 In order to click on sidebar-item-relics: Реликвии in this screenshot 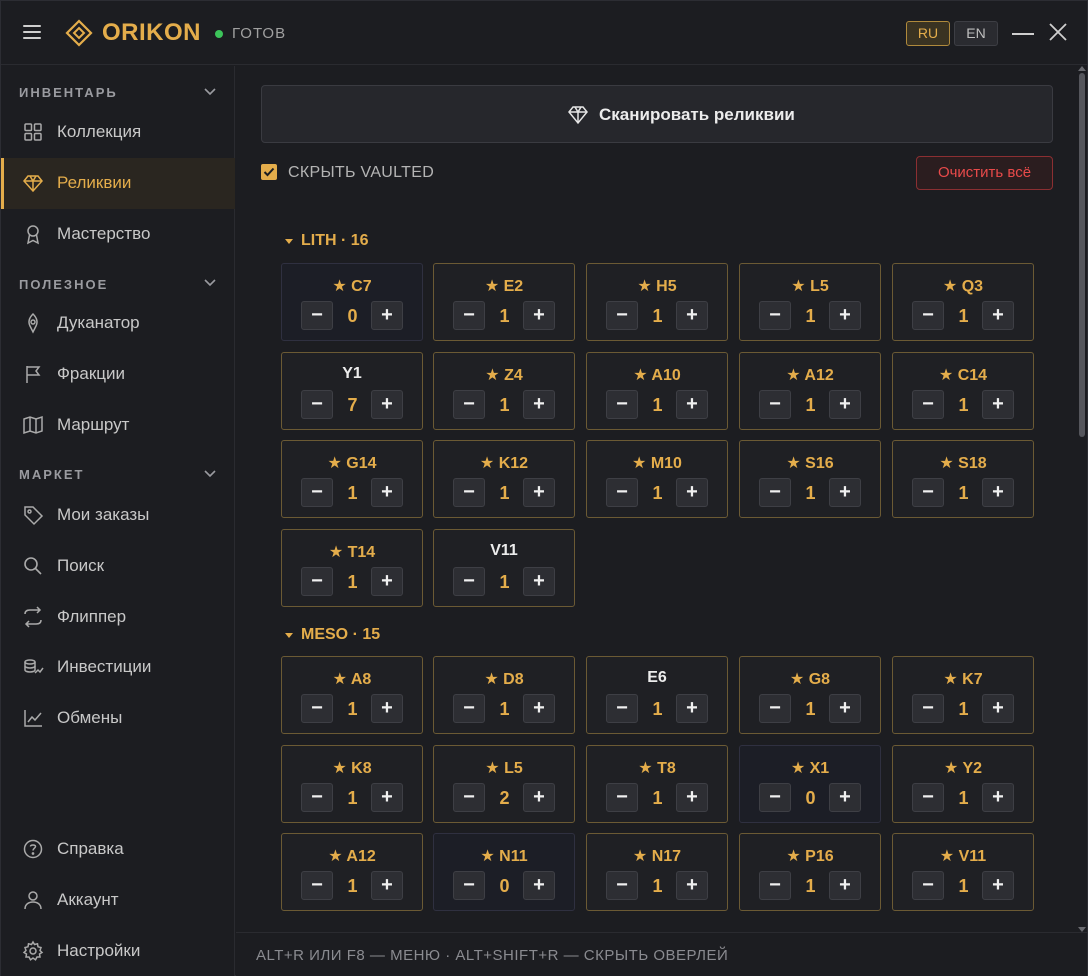, I will do `click(118, 183)`.